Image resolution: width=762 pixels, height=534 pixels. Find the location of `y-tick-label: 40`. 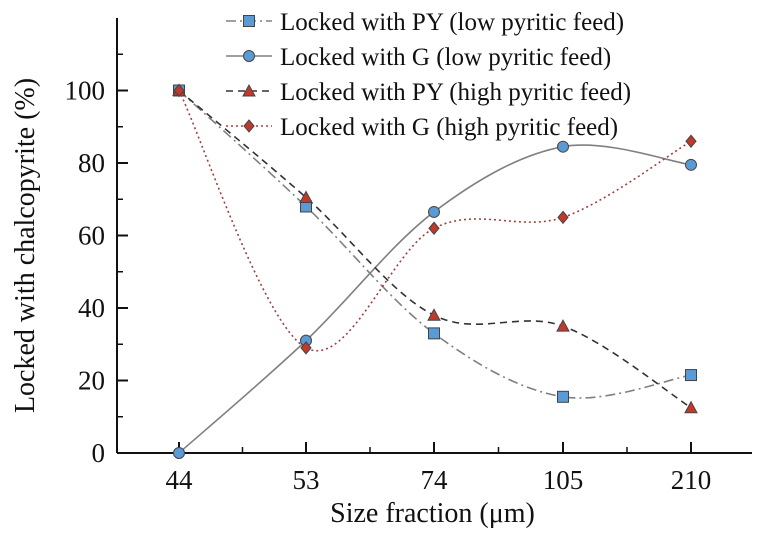

y-tick-label: 40 is located at coordinates (91, 308).